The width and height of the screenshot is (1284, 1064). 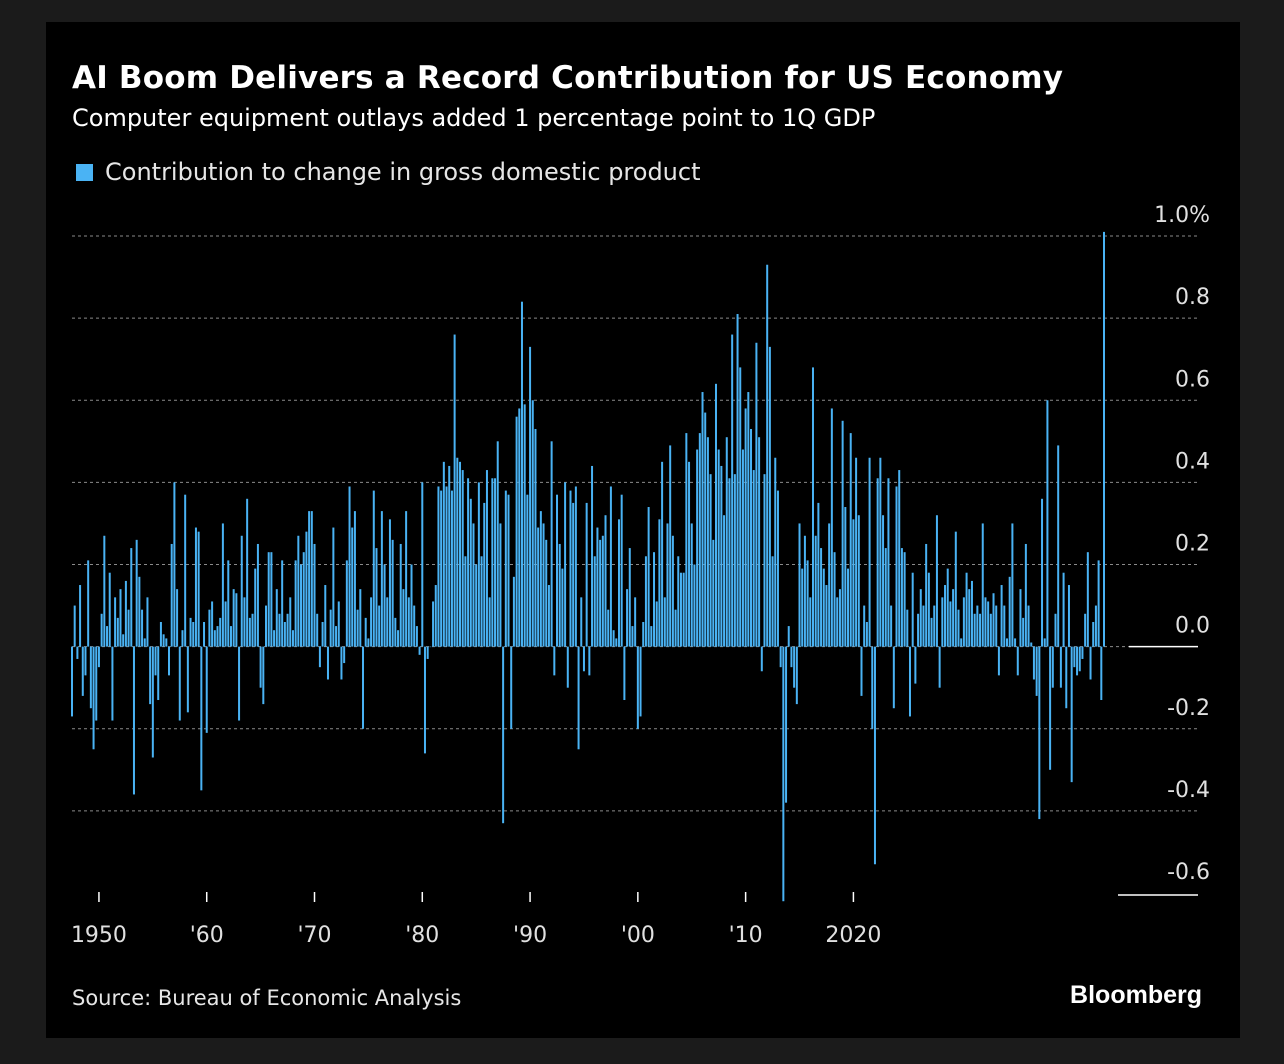 I want to click on y-axis-labels: 1.0% 0.8 0.6 0.4 0.2 0.0 -0.2 -0.4 -0.6, so click(x=1182, y=544).